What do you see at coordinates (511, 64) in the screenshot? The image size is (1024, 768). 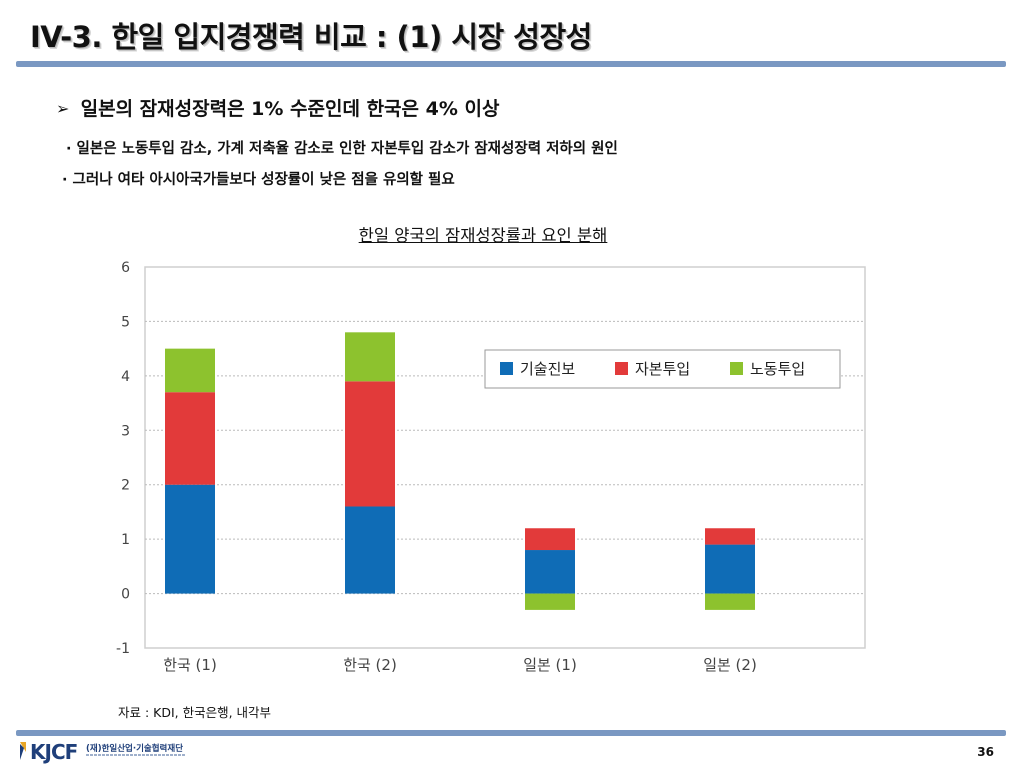 I see `top-divider` at bounding box center [511, 64].